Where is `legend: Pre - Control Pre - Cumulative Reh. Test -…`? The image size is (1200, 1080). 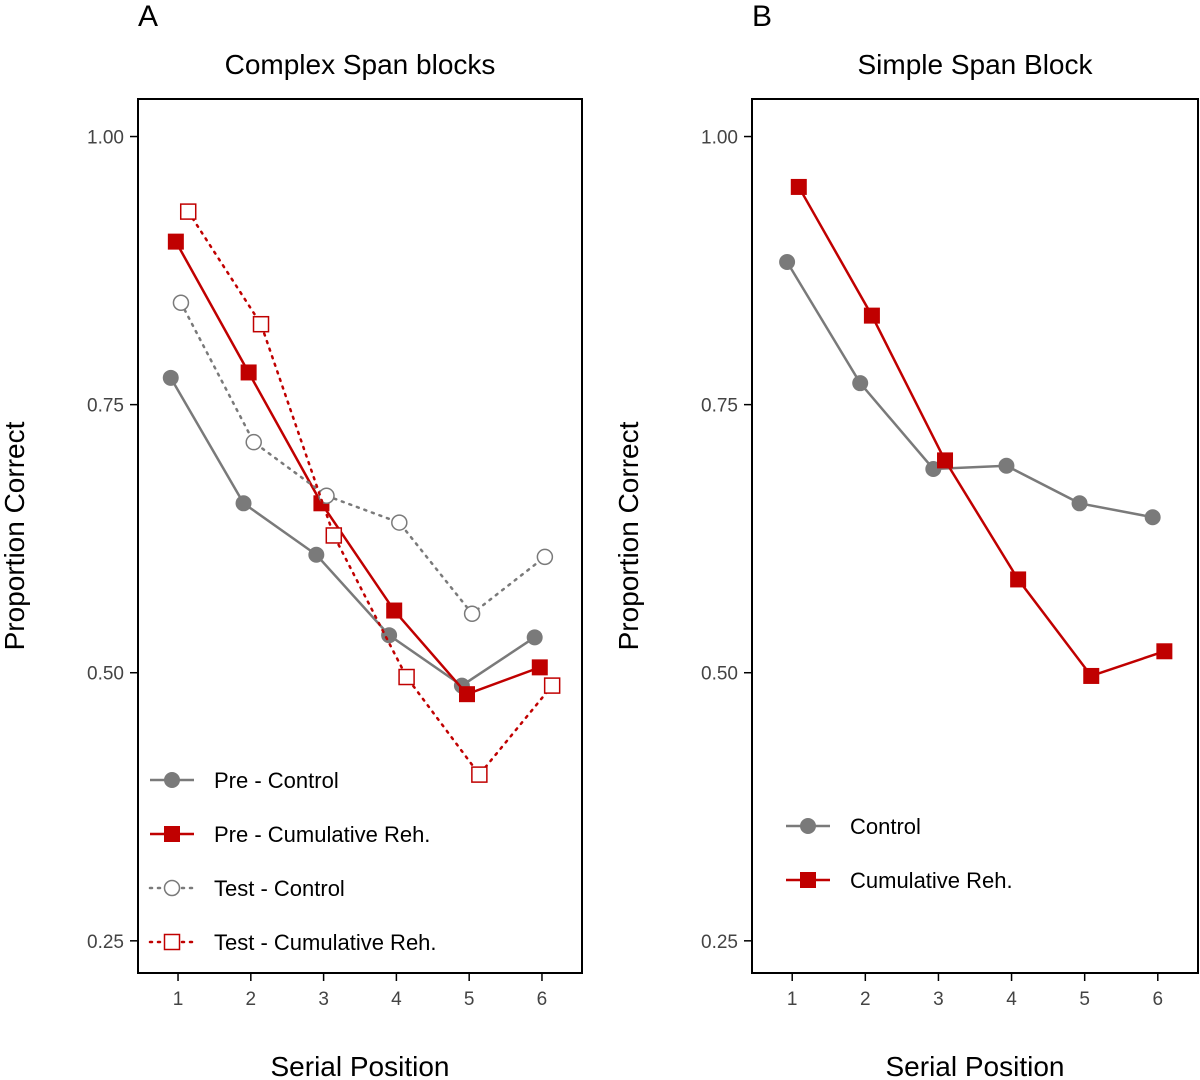 legend: Pre - Control Pre - Cumulative Reh. Test -… is located at coordinates (292, 861).